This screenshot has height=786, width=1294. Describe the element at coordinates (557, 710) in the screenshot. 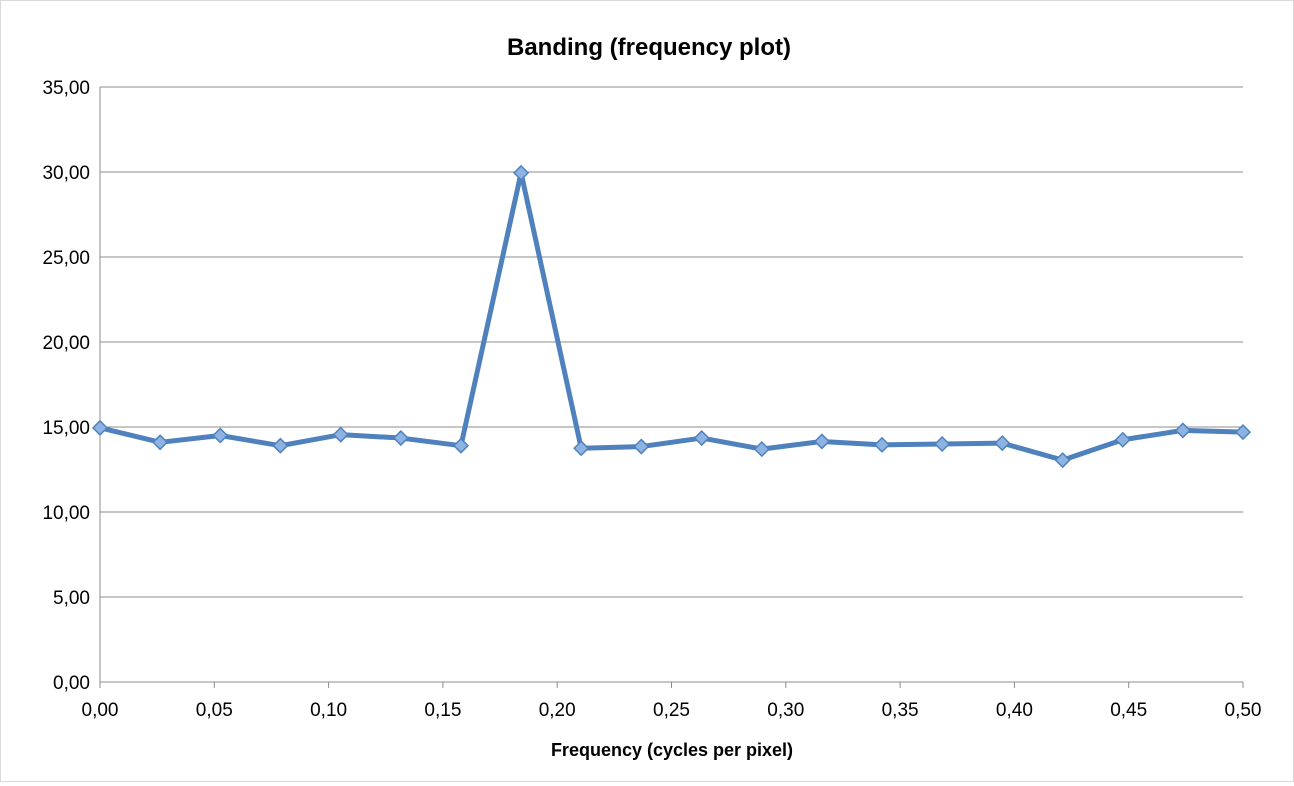

I see `x-tick-label: 0,20` at that location.